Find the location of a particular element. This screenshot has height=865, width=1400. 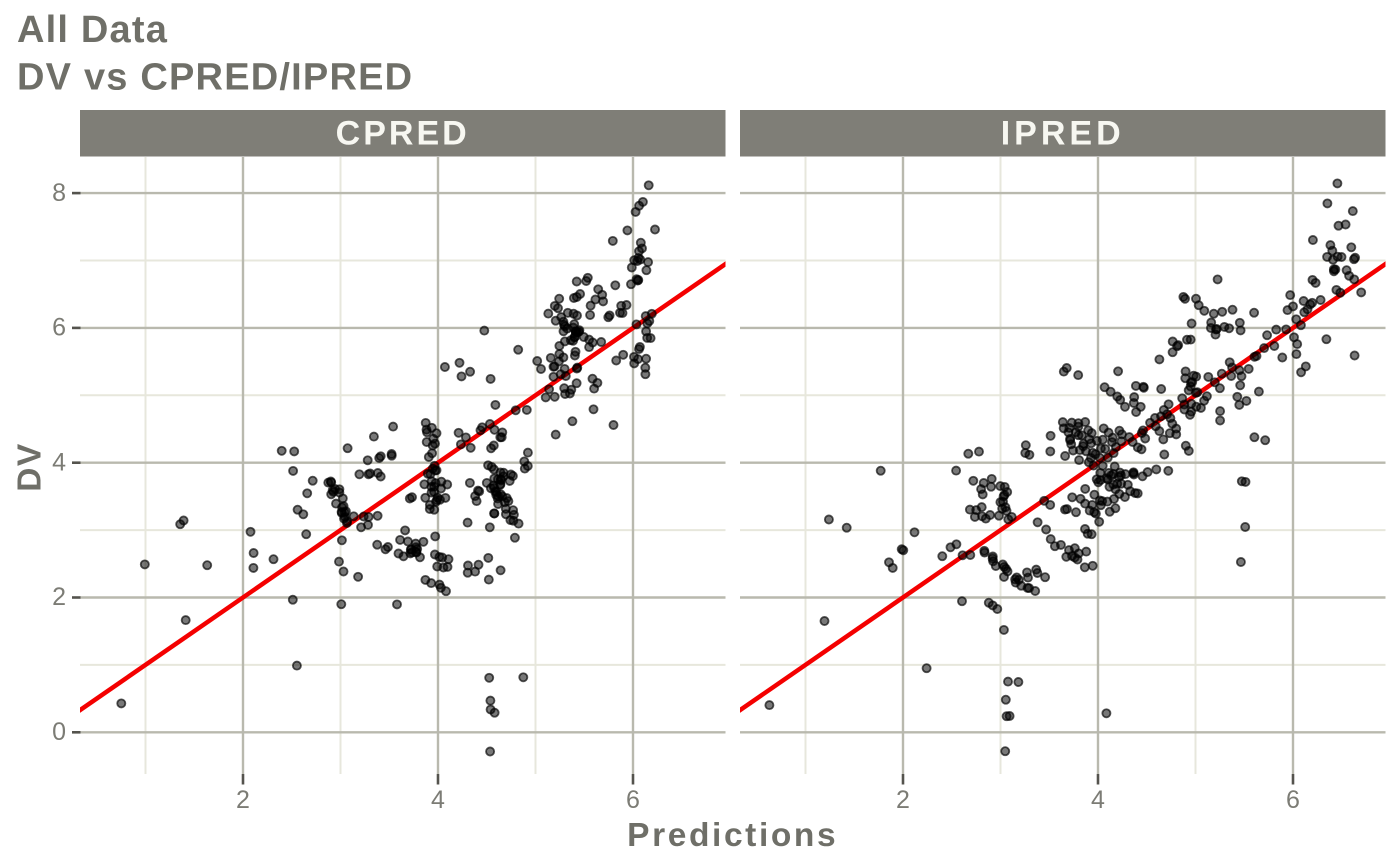

svg-text: 8 is located at coordinates (59, 193).